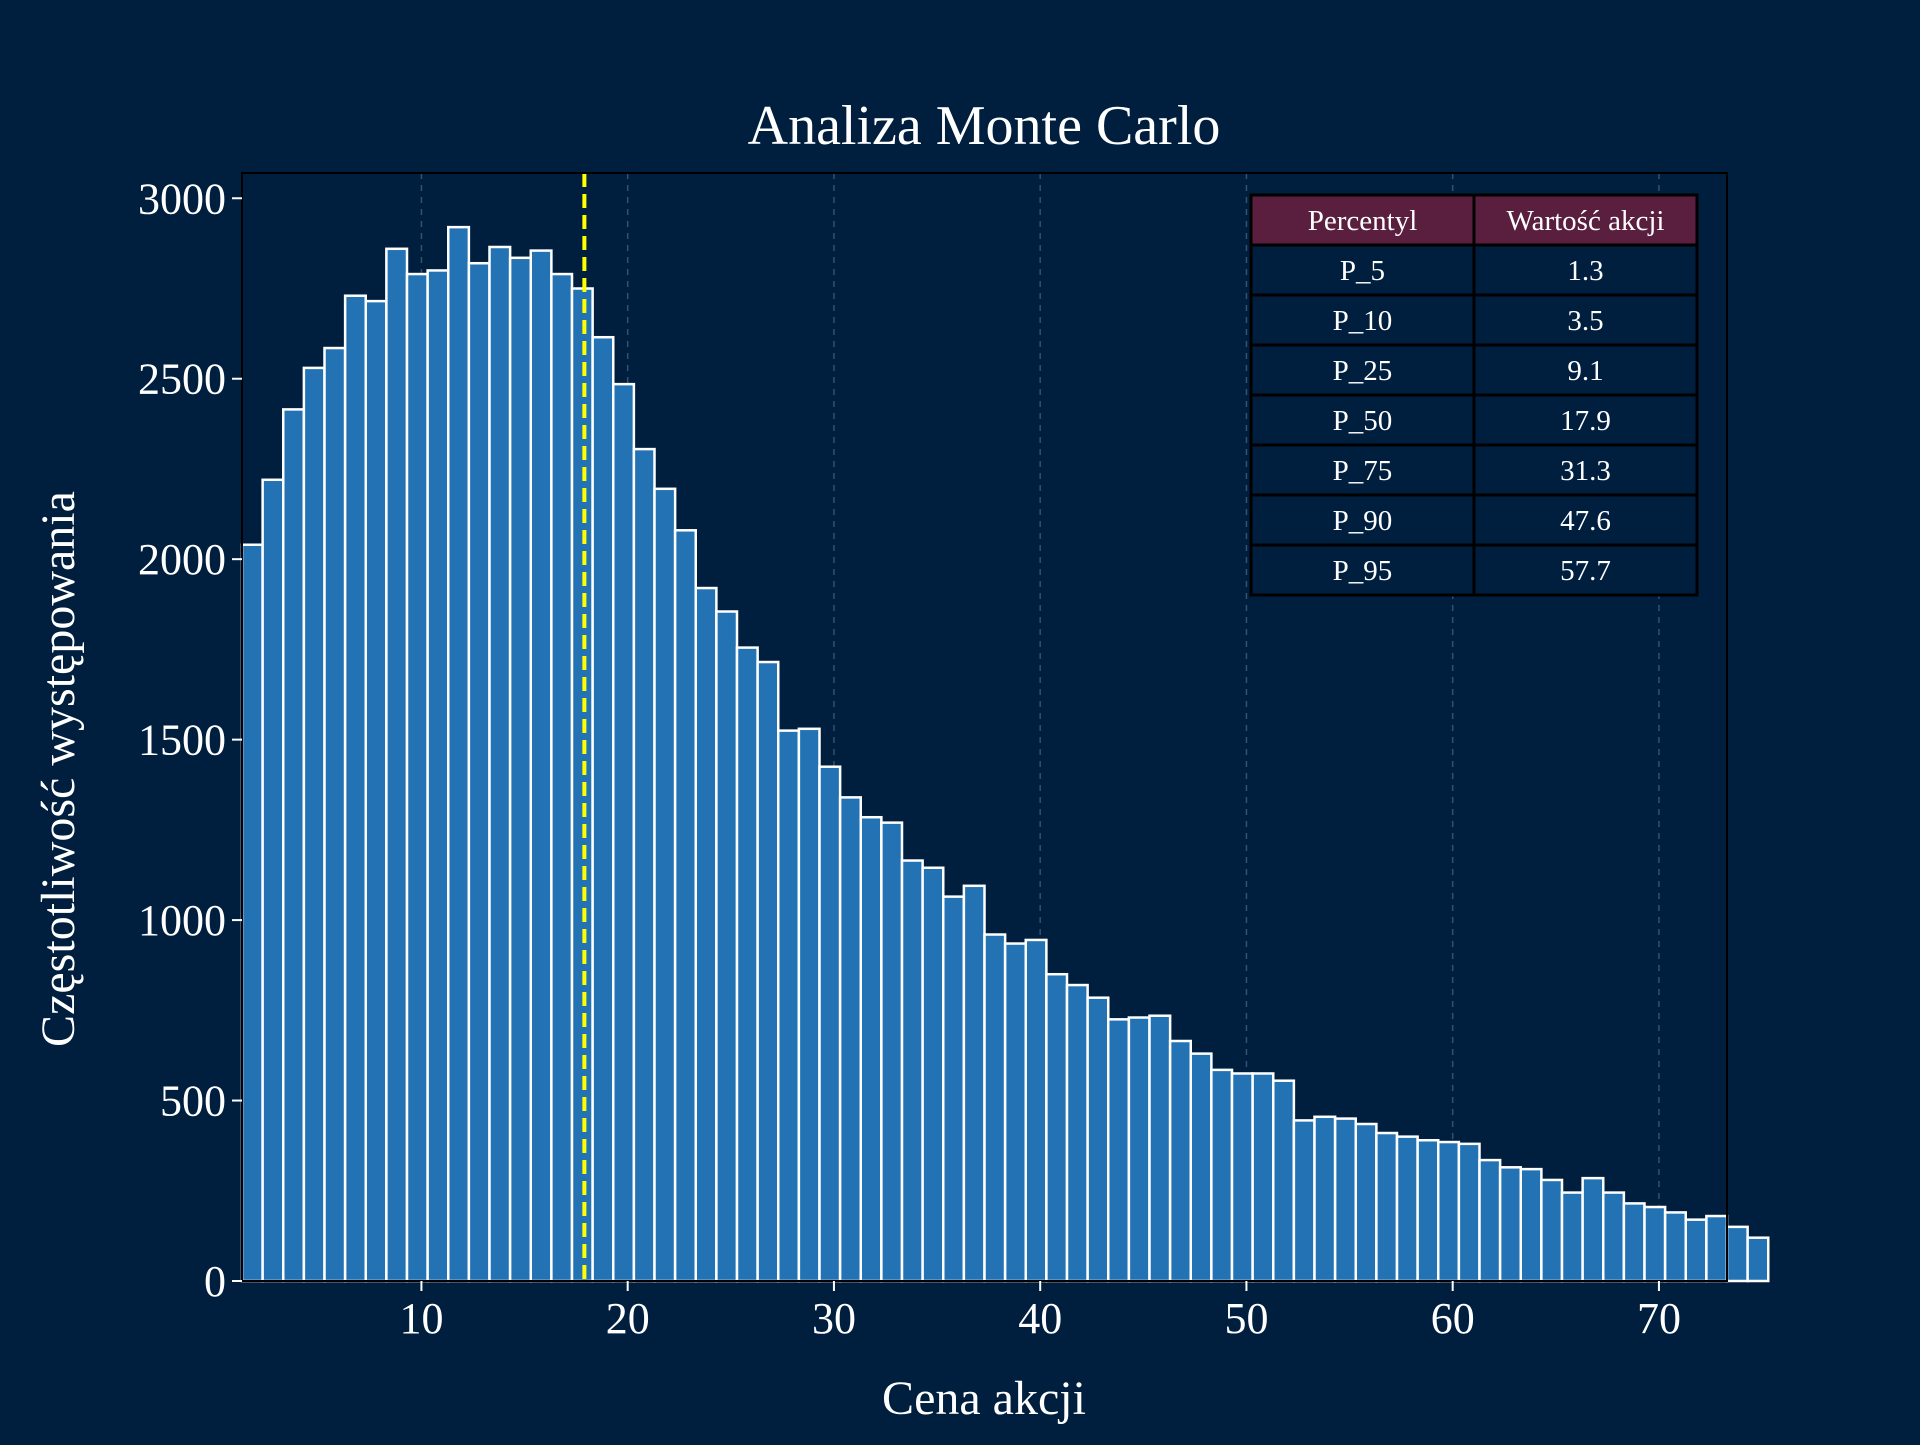 Image resolution: width=1920 pixels, height=1445 pixels. Describe the element at coordinates (1040, 1318) in the screenshot. I see `x-tick-label: 40` at that location.